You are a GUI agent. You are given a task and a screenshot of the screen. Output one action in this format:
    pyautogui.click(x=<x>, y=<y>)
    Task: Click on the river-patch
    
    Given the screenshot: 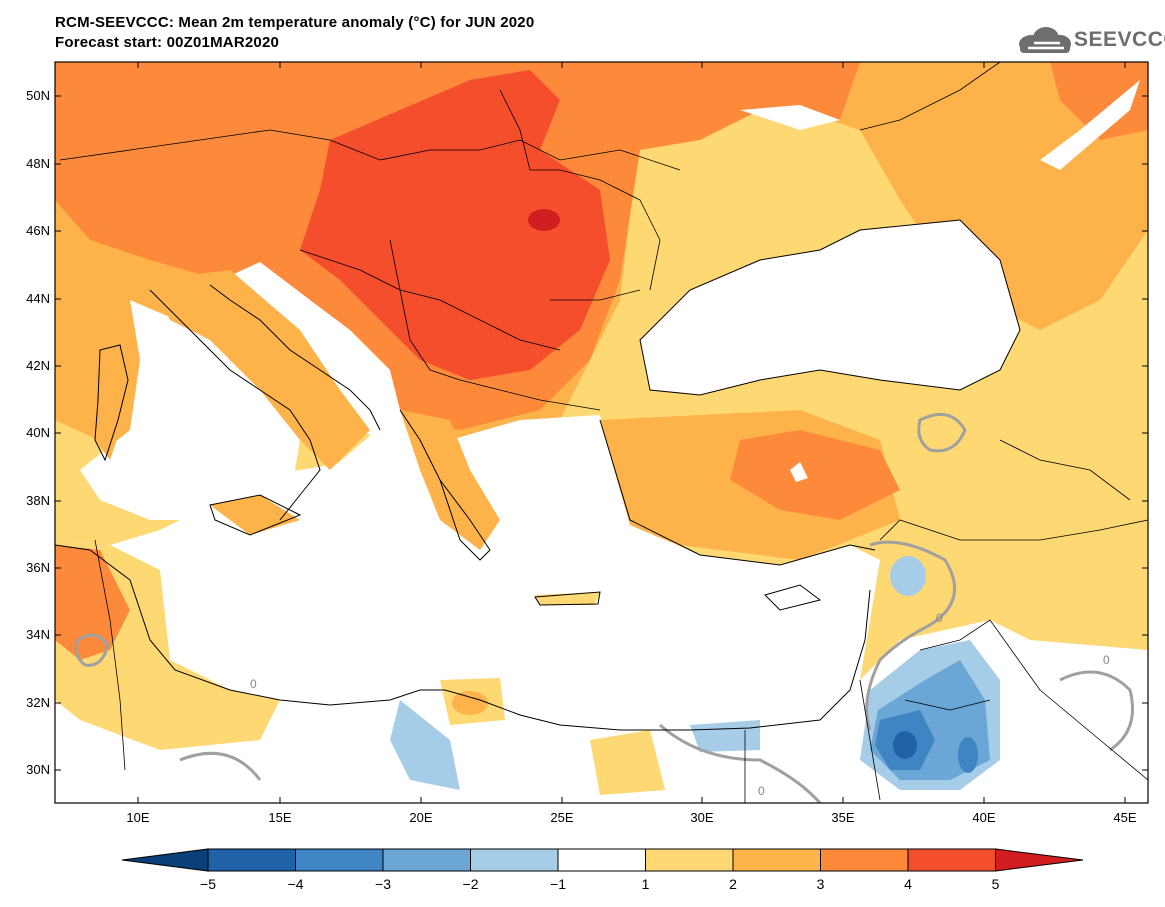 What is the action you would take?
    pyautogui.click(x=1090, y=125)
    